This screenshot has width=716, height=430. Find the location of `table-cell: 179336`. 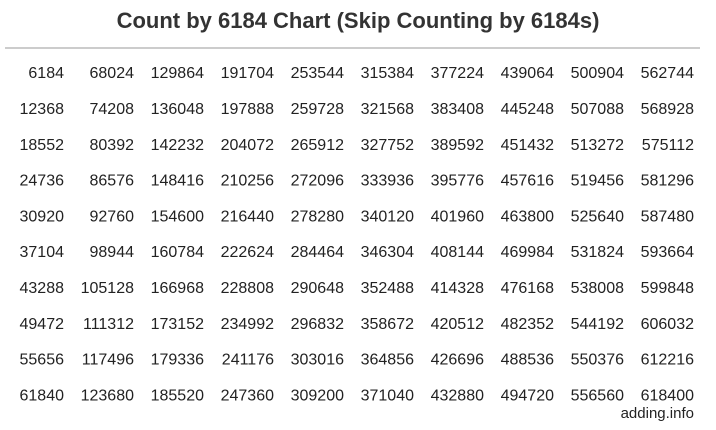

table-cell: 179336 is located at coordinates (177, 360).